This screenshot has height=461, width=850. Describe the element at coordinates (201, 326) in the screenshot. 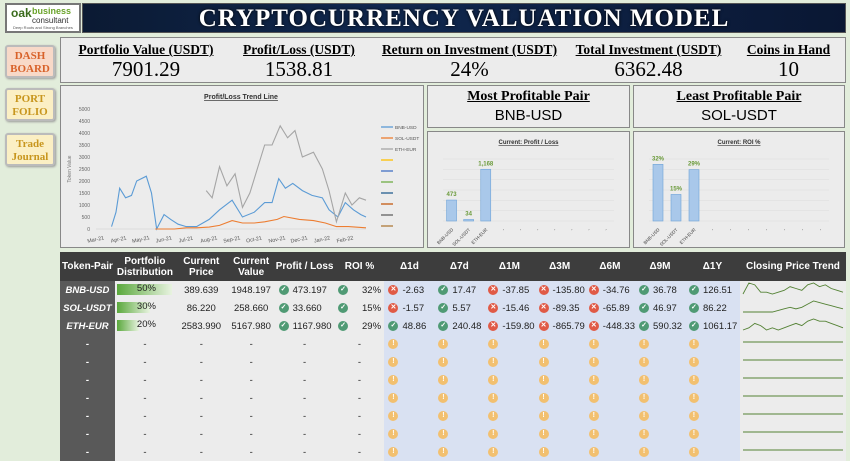

I see `current-price: 2583.990` at that location.